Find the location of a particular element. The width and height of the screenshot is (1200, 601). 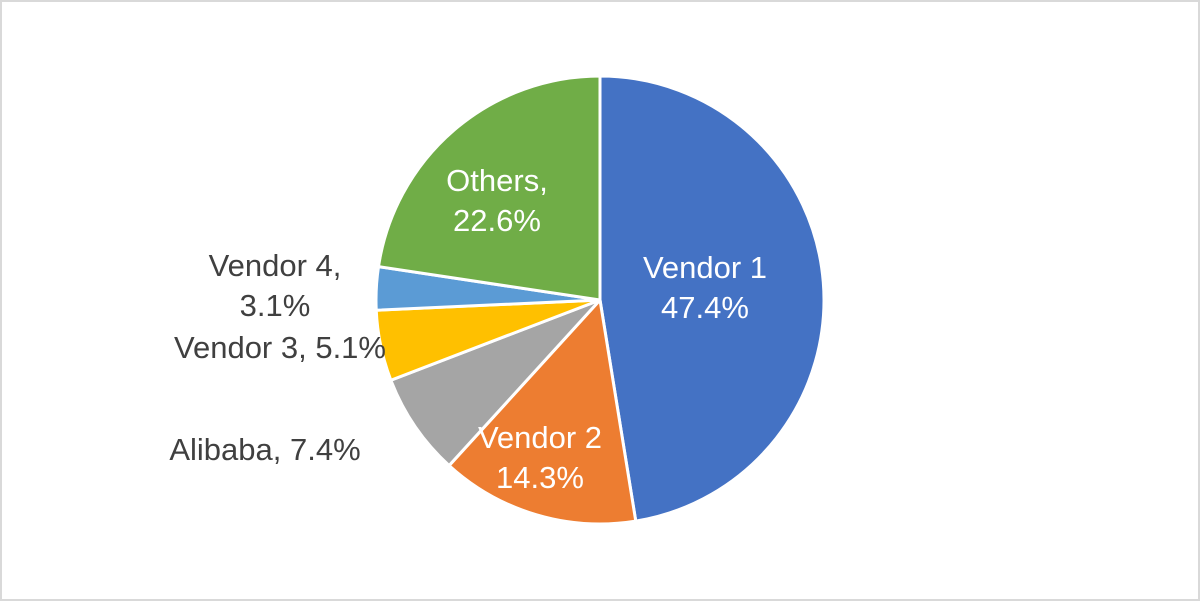

data-label-line: Others, is located at coordinates (497, 180).